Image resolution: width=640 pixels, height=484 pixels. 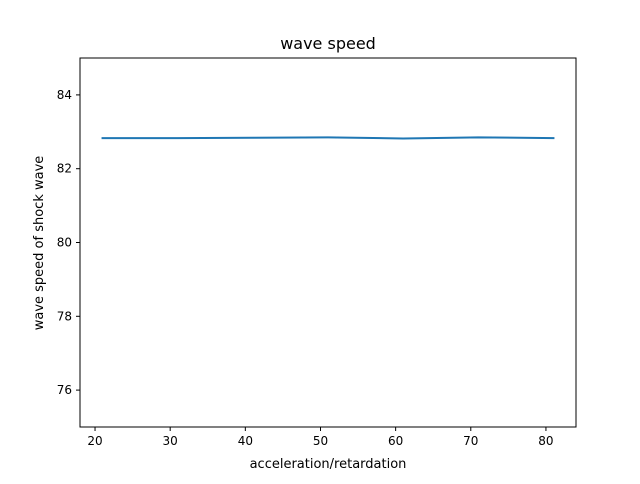 I want to click on x-tick-label: 60, so click(x=395, y=441).